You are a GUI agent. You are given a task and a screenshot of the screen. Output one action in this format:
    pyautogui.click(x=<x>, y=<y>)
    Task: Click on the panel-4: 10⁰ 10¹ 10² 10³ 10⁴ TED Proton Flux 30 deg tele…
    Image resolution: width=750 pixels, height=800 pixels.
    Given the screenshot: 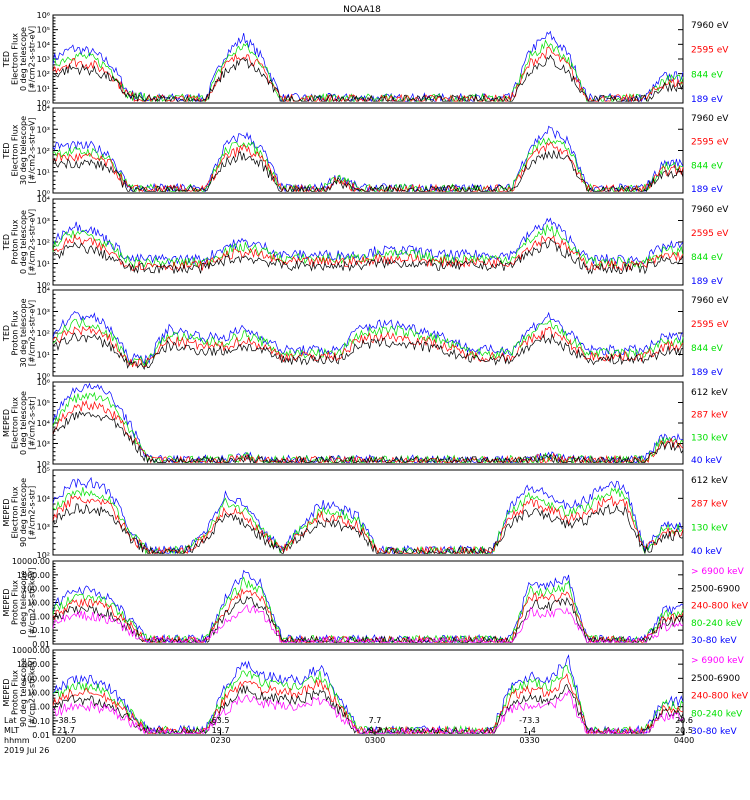 What is the action you would take?
    pyautogui.click(x=365, y=333)
    